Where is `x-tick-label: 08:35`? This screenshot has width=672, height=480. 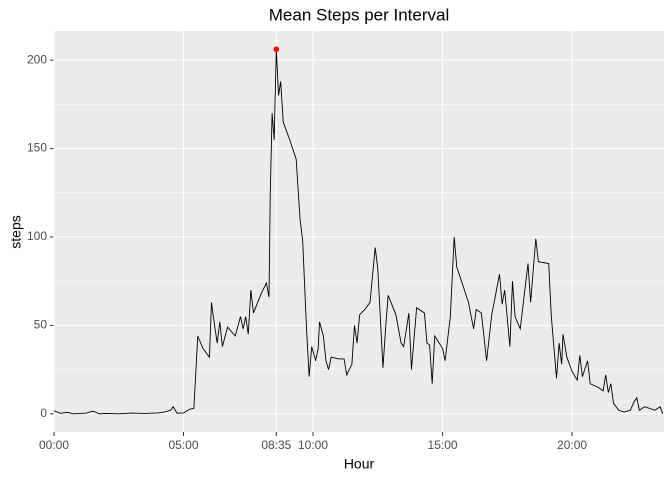
x-tick-label: 08:35 is located at coordinates (276, 445).